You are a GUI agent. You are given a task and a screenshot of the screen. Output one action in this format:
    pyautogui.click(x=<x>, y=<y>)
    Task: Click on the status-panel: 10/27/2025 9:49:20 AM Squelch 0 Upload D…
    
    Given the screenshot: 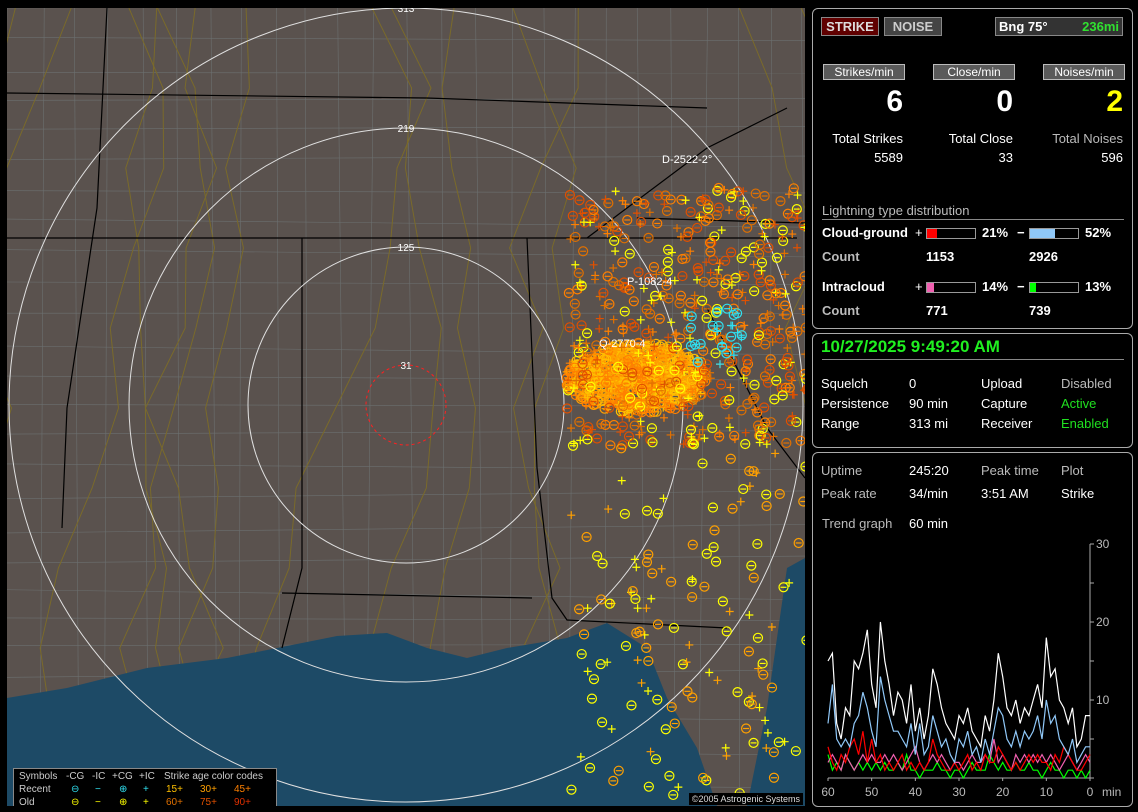 What is the action you would take?
    pyautogui.click(x=972, y=390)
    